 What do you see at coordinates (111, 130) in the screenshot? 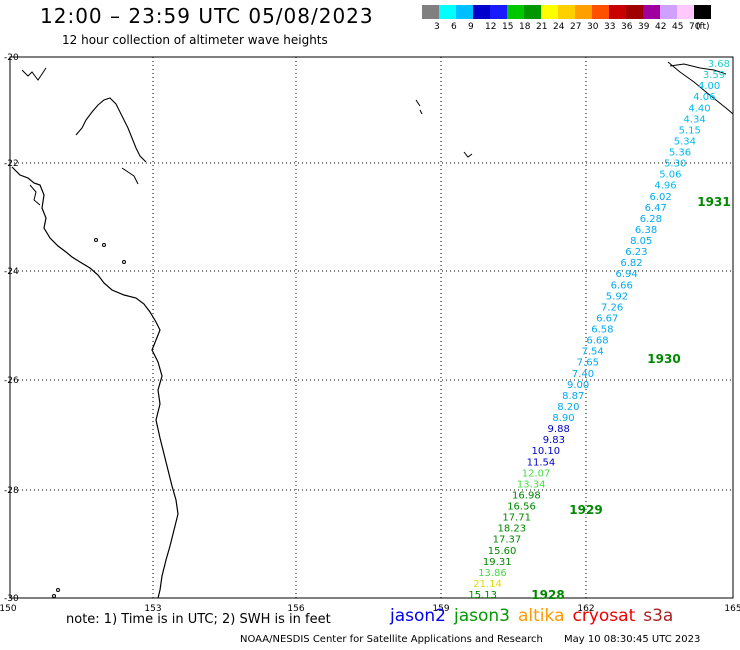
I see `coastline-north` at bounding box center [111, 130].